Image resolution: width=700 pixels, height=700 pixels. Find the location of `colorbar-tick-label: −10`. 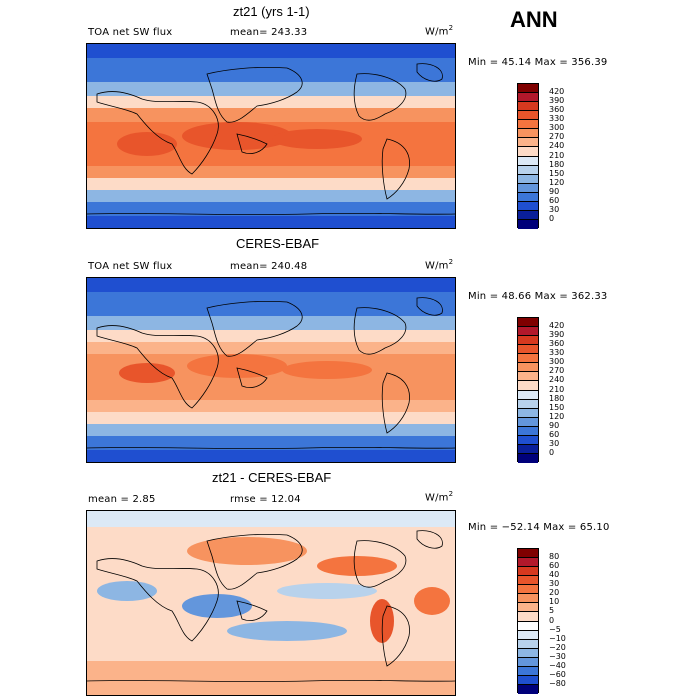

colorbar-tick-label: −10 is located at coordinates (557, 638).